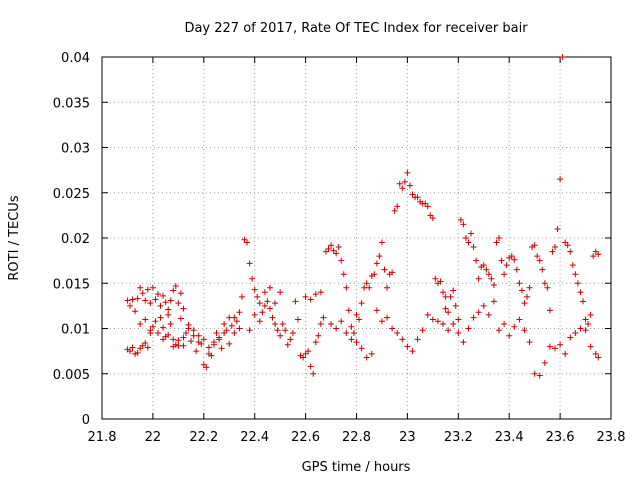  I want to click on x-tick-labels: 21.8 22 22.2 22.4 22.6 22.8 23 23.2 23.4 23.6 23.8, so click(357, 437).